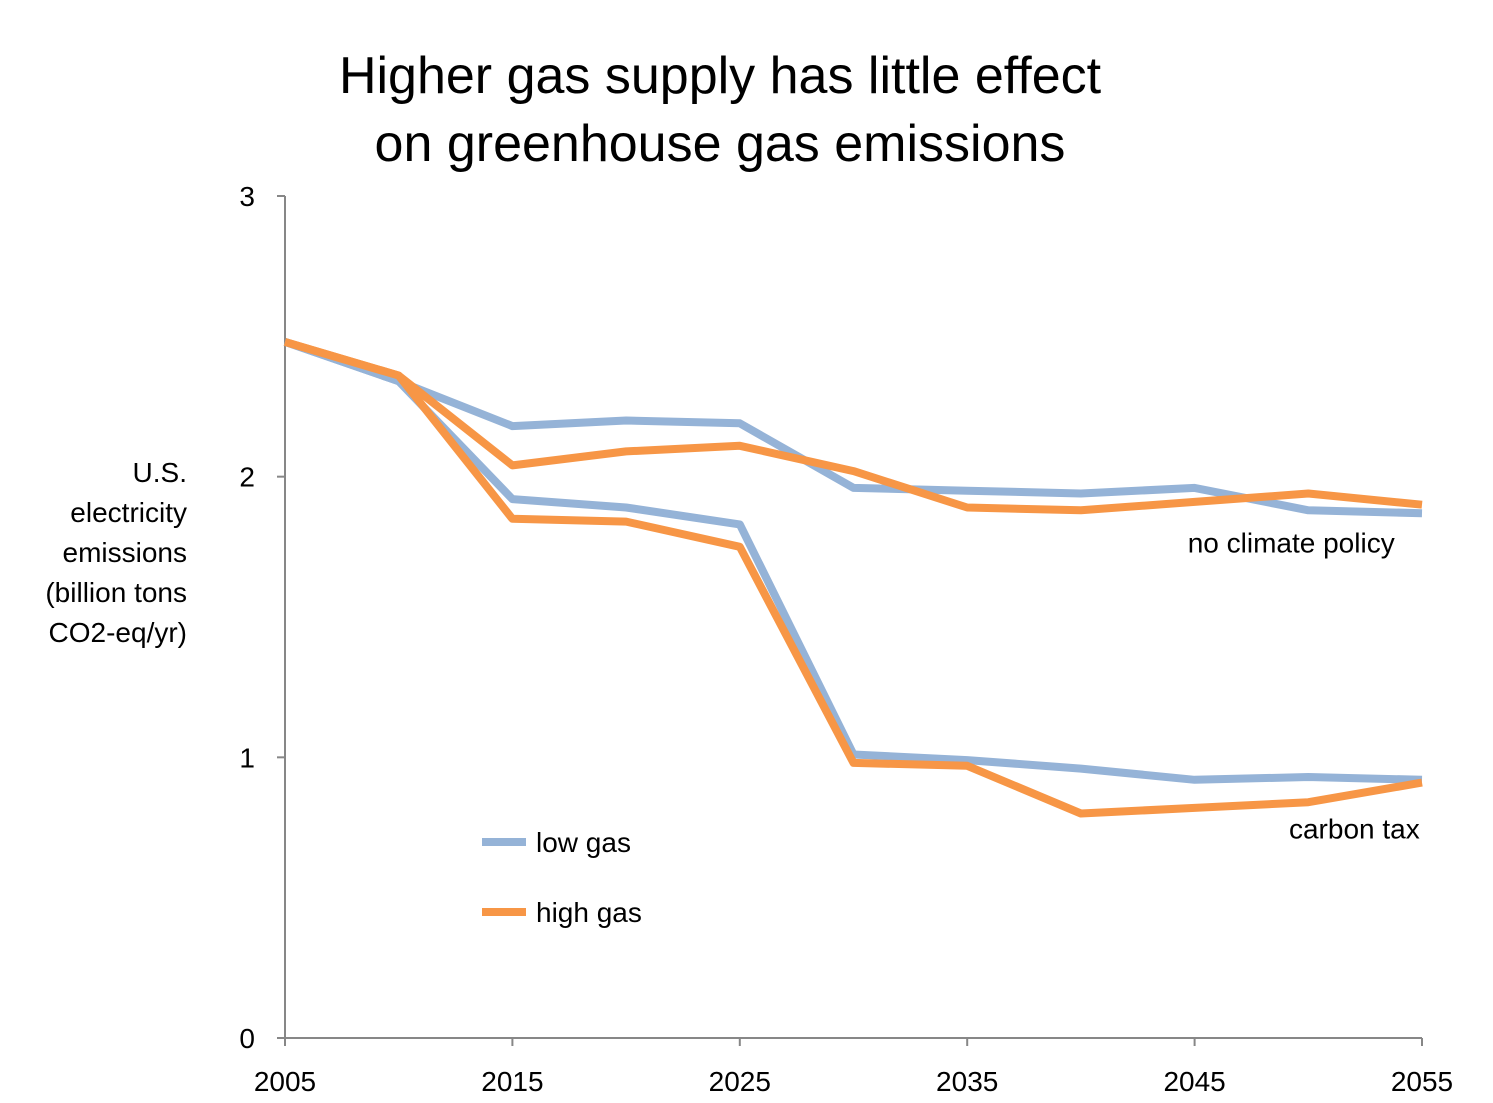 Image resolution: width=1493 pixels, height=1103 pixels. What do you see at coordinates (1194, 1081) in the screenshot?
I see `x-tick-label: 2045` at bounding box center [1194, 1081].